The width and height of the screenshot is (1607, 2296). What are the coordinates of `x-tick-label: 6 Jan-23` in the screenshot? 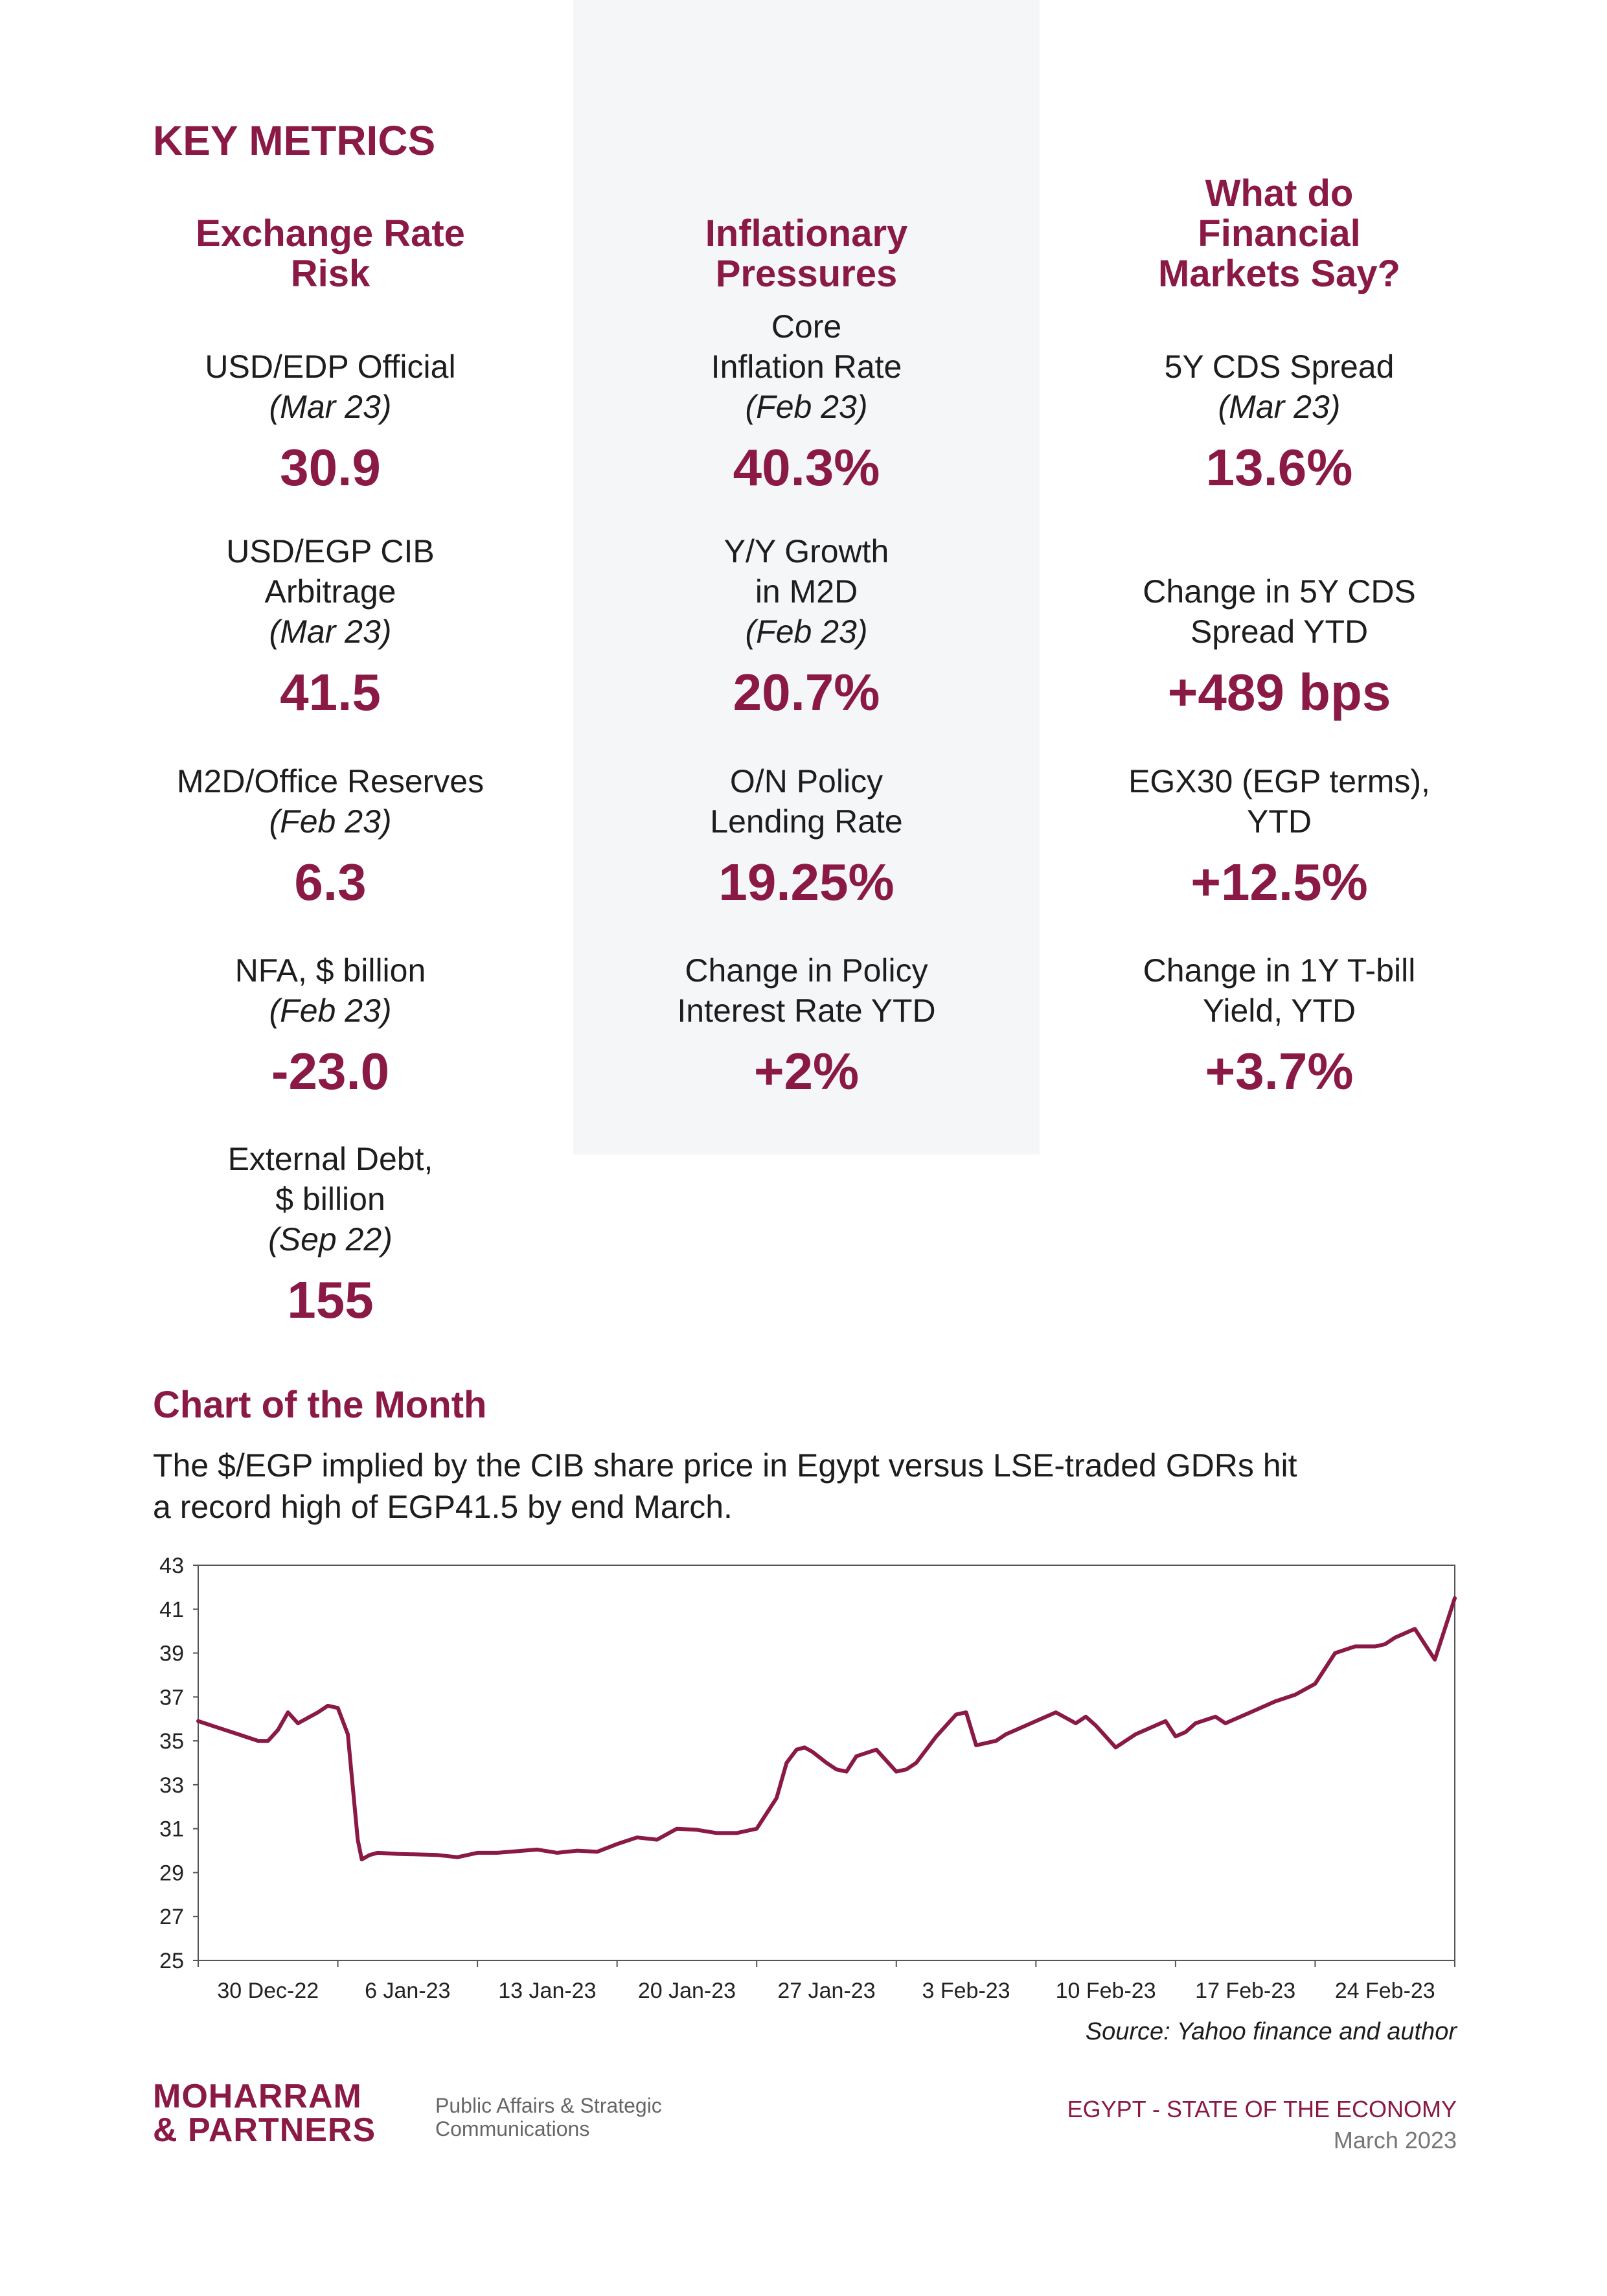 It's located at (407, 1991).